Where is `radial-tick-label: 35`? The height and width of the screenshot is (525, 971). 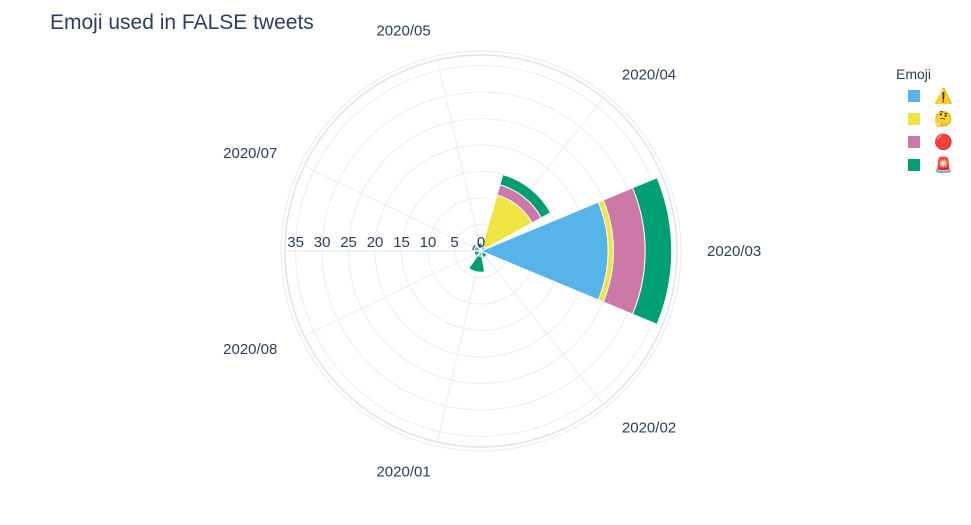 radial-tick-label: 35 is located at coordinates (295, 242).